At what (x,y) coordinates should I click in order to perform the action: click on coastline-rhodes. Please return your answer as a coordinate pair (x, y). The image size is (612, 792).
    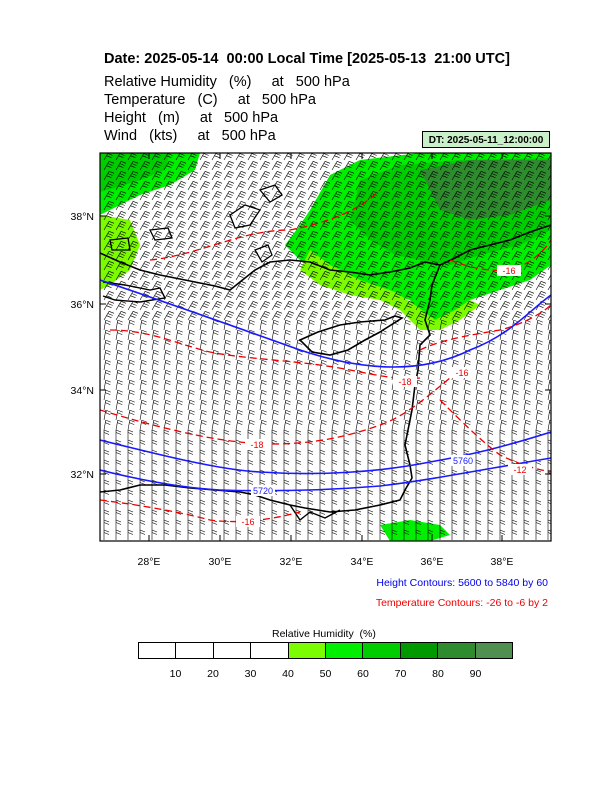
    Looking at the image, I should click on (263, 253).